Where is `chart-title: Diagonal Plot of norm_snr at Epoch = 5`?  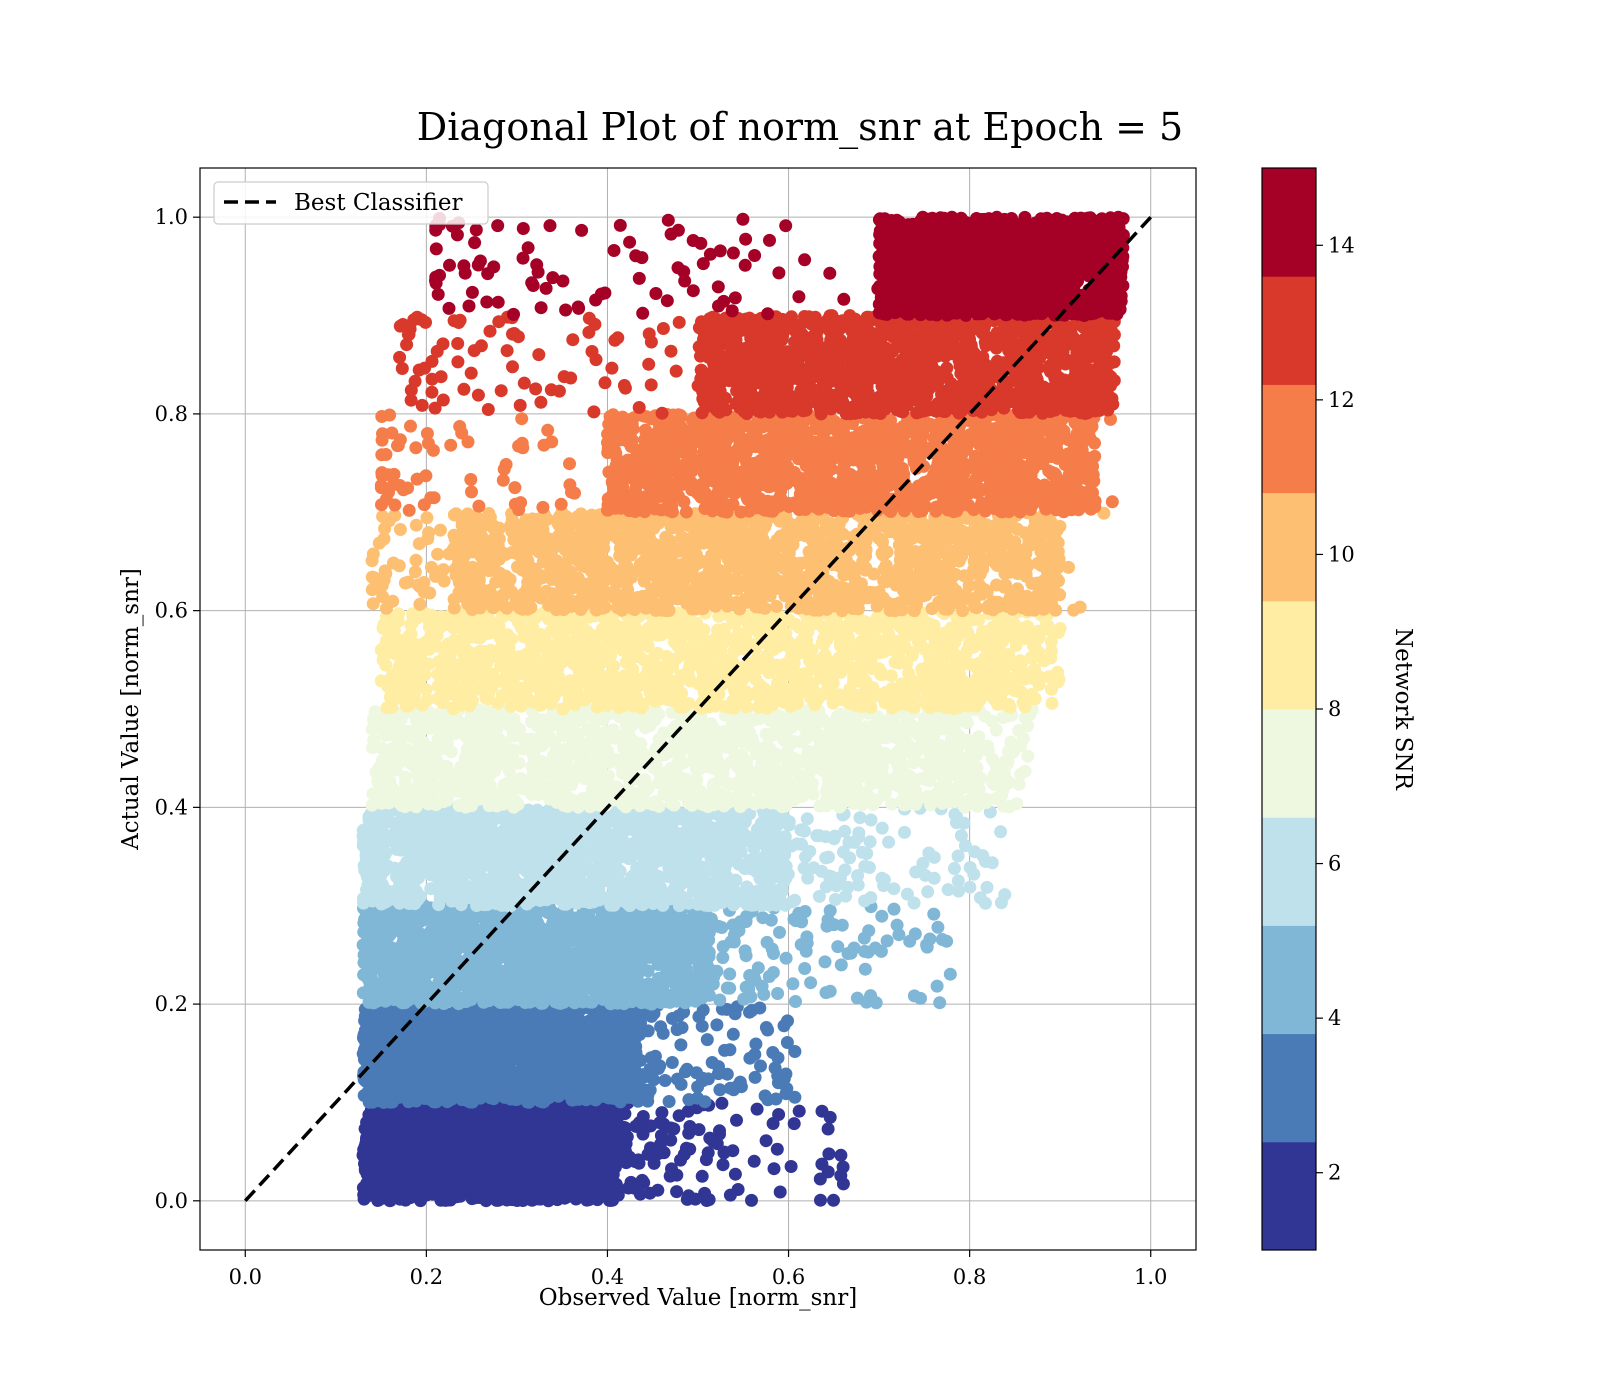 chart-title: Diagonal Plot of norm_snr at Epoch = 5 is located at coordinates (800, 127).